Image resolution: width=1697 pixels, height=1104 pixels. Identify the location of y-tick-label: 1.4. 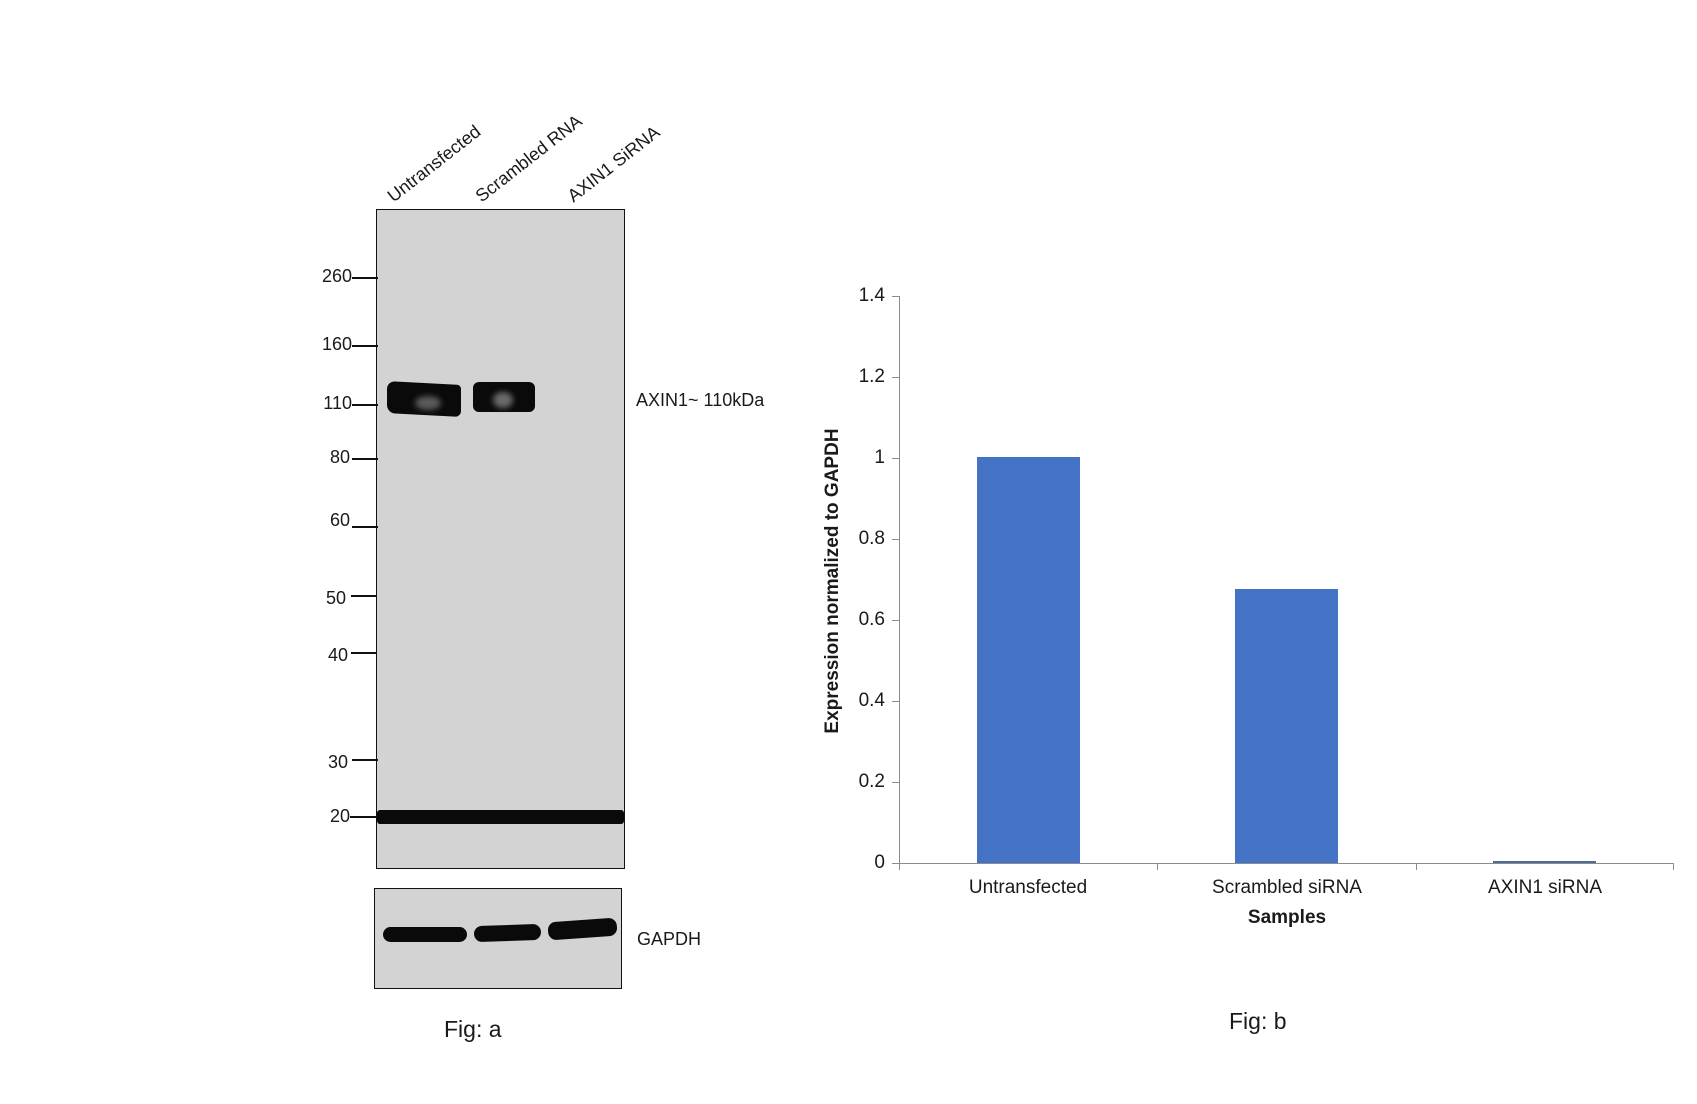
(871, 295).